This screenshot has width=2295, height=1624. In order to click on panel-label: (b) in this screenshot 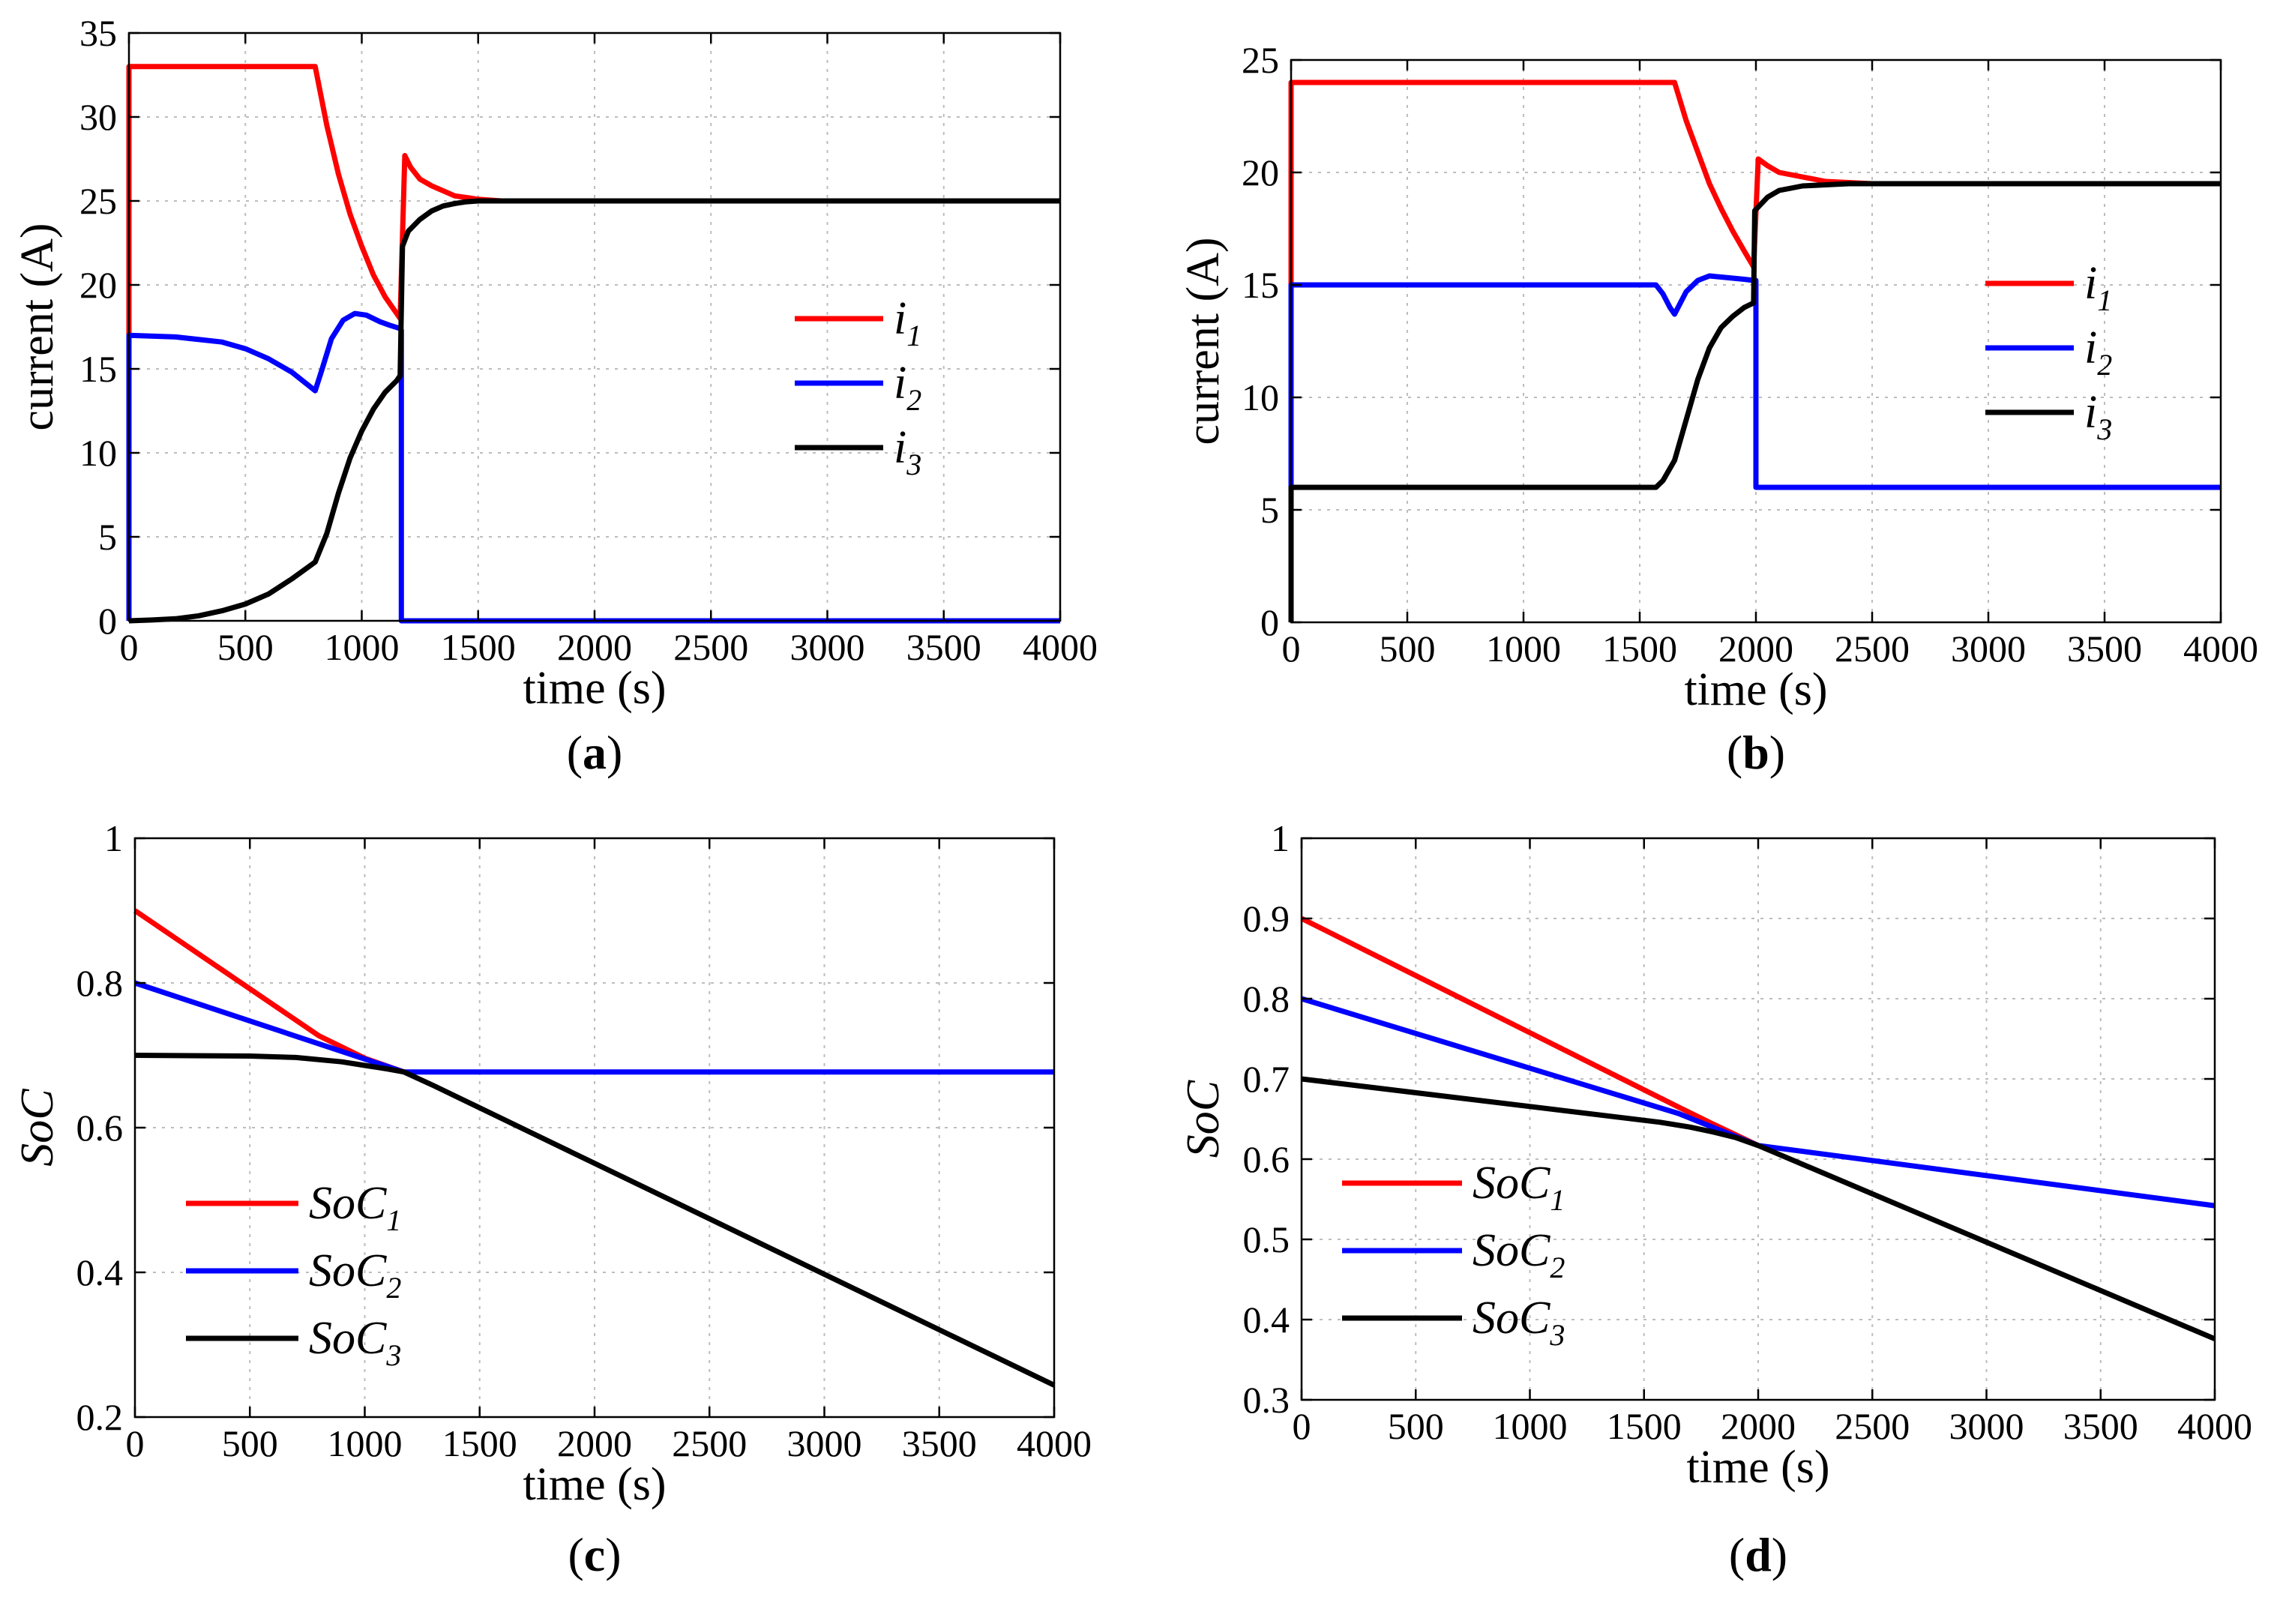, I will do `click(1756, 752)`.